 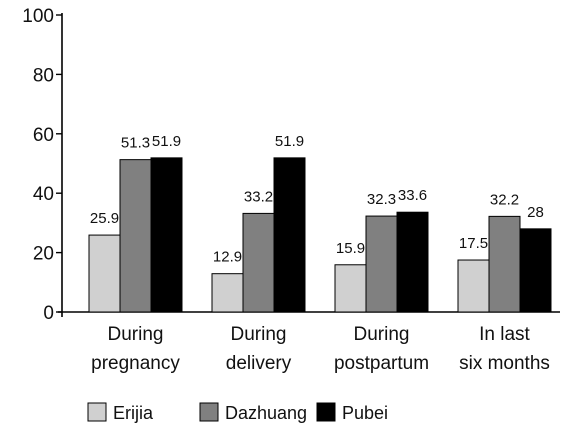 I want to click on y-tick-label: 0, so click(x=48, y=313).